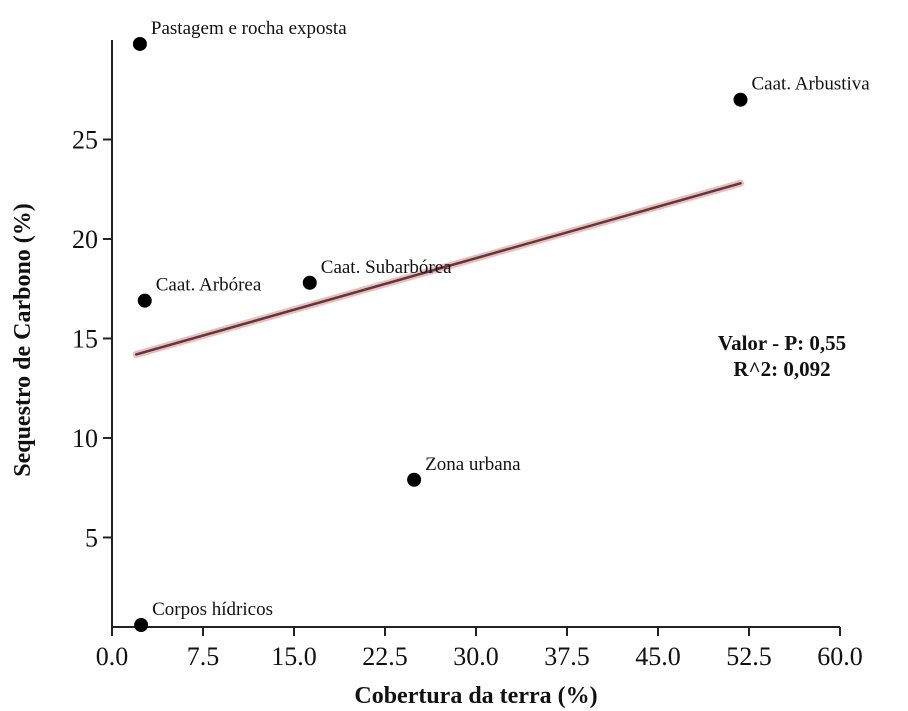 This screenshot has height=711, width=908. What do you see at coordinates (85, 338) in the screenshot?
I see `y-tick-label: 15` at bounding box center [85, 338].